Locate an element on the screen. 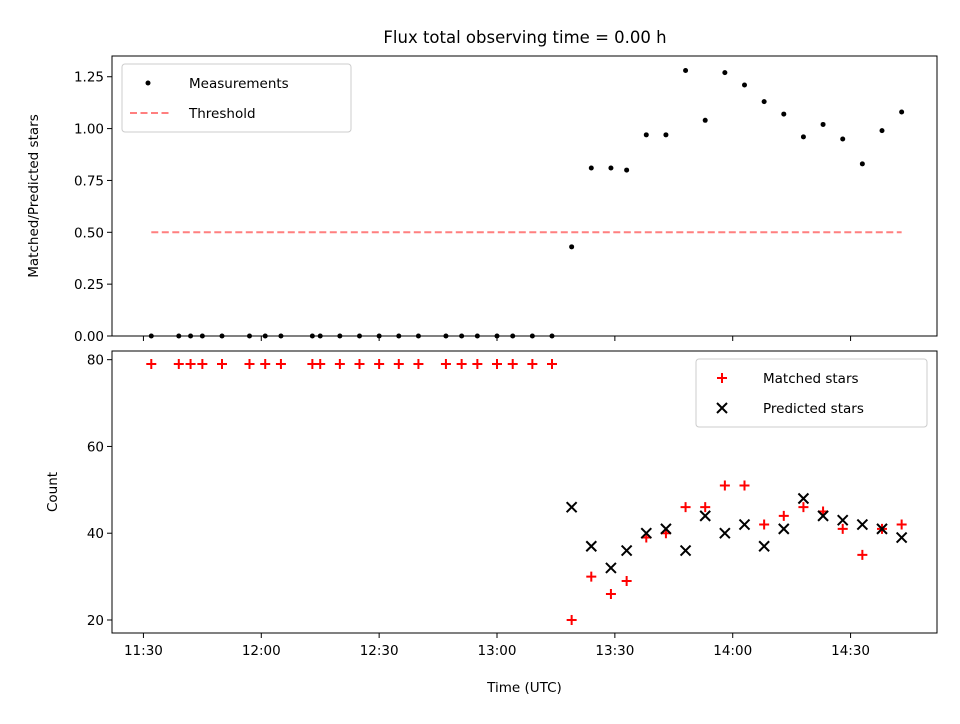  legend-label: Matched stars is located at coordinates (811, 379).